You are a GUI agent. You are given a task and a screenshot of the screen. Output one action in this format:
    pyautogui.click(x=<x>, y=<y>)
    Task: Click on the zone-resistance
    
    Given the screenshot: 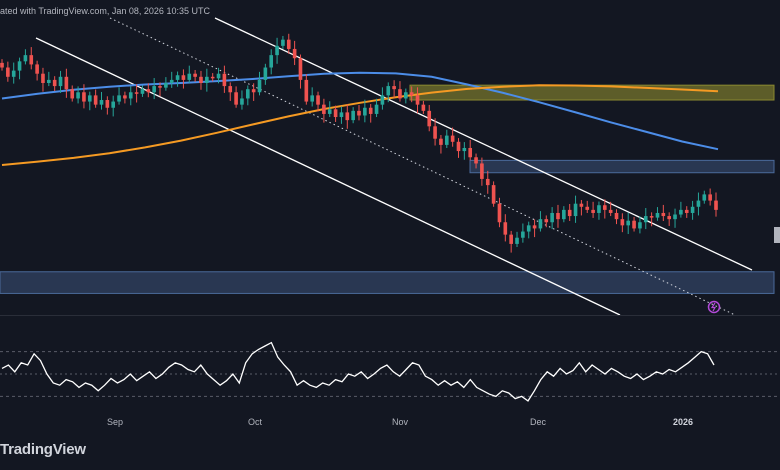 What is the action you would take?
    pyautogui.click(x=592, y=92)
    